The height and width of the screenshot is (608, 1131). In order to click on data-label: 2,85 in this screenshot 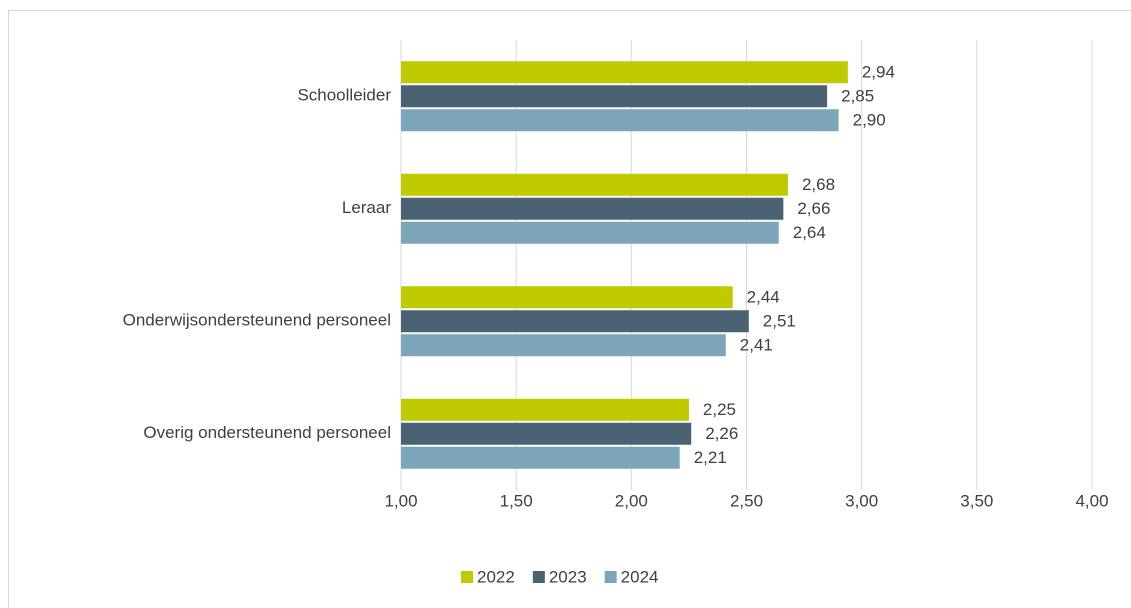, I will do `click(857, 96)`.